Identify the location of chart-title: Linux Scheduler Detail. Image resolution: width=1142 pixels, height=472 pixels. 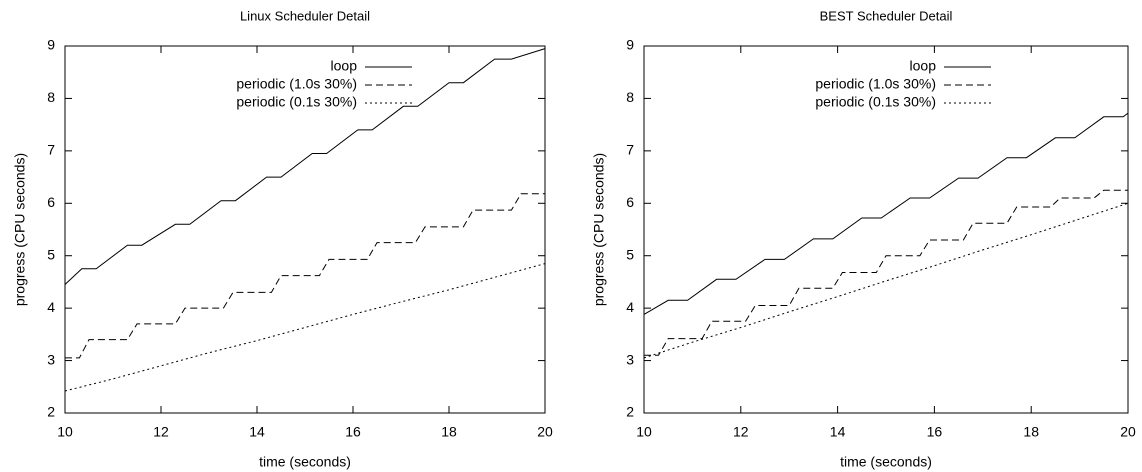
(305, 15).